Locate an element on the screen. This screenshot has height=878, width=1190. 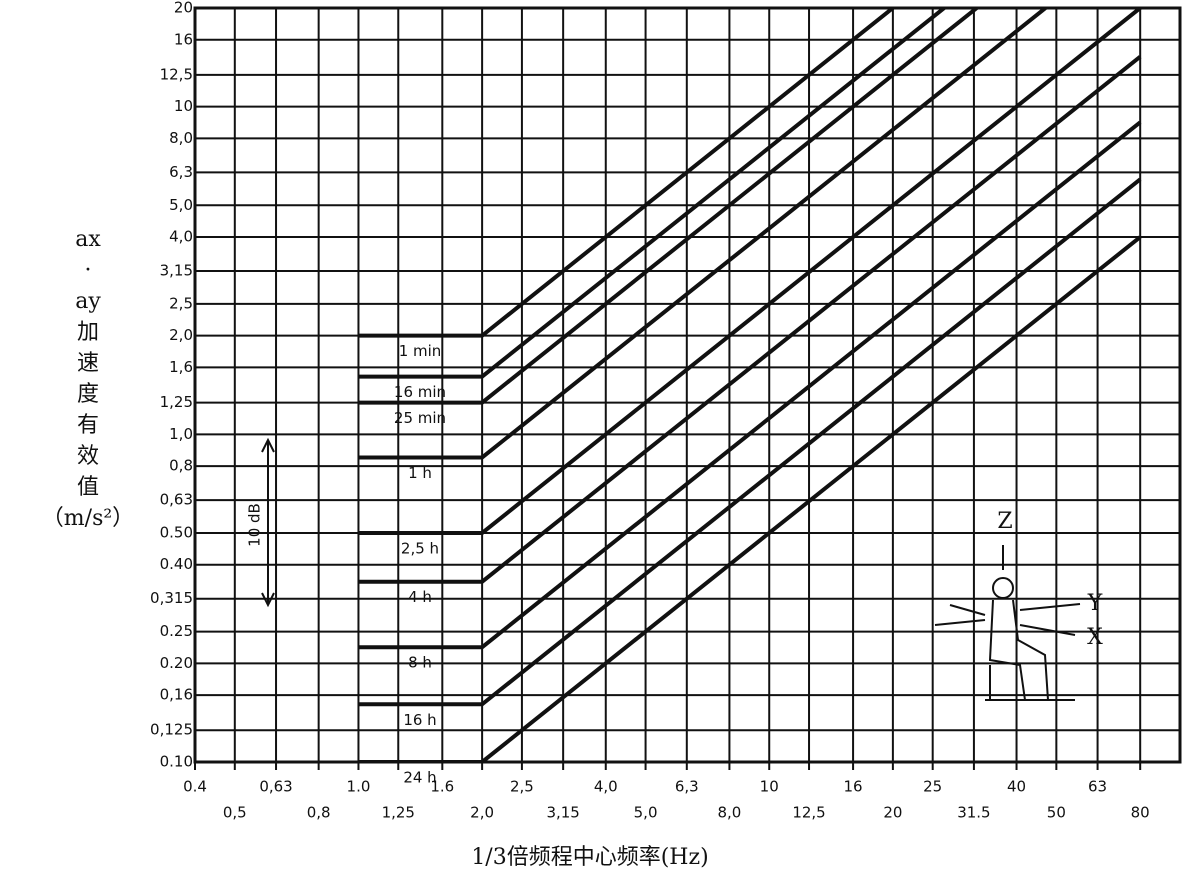
y-tick-label: 12,5 is located at coordinates (176, 74).